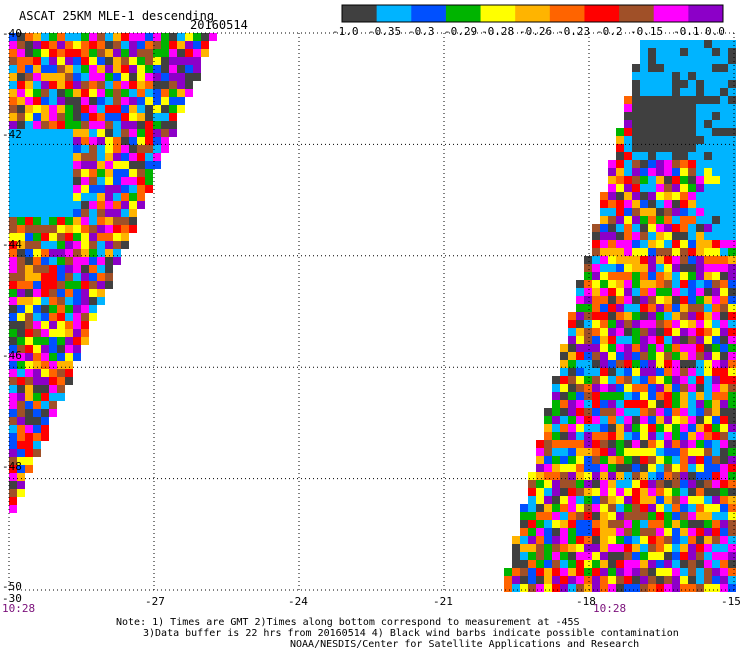 This screenshot has width=740, height=650. I want to click on product-date: 20160514, so click(219, 25).